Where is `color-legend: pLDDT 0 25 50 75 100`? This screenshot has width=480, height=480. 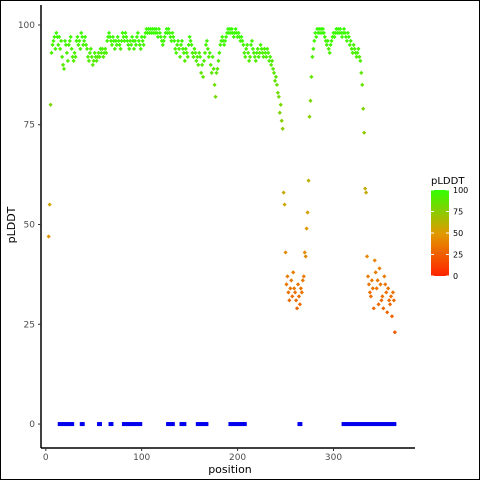 color-legend: pLDDT 0 25 50 75 100 is located at coordinates (449, 228).